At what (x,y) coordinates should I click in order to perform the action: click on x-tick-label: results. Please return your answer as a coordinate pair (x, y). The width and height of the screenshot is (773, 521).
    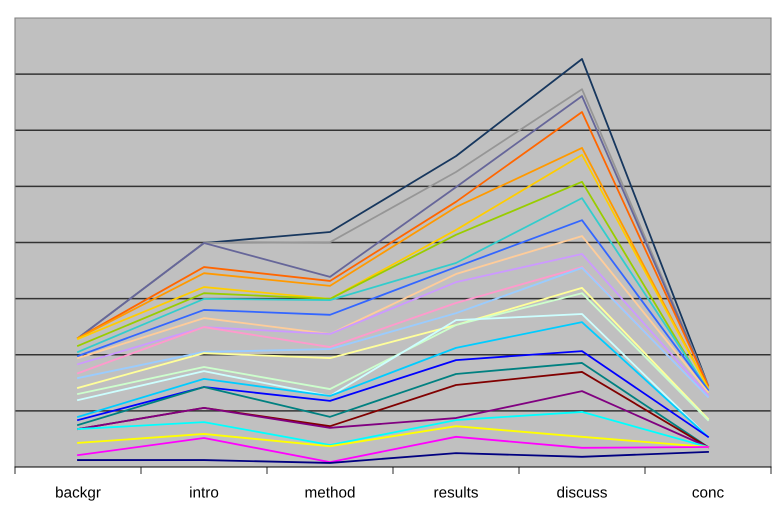
    Looking at the image, I should click on (456, 492).